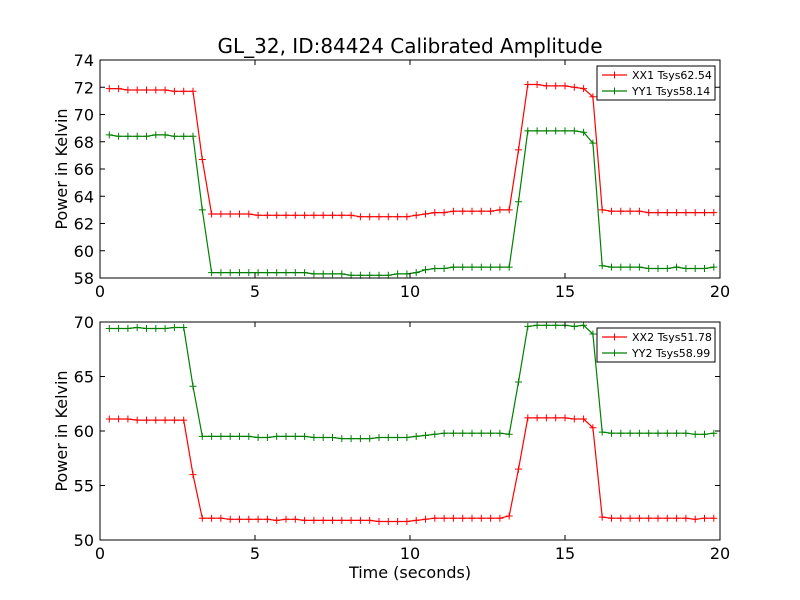 This screenshot has width=800, height=600. Describe the element at coordinates (84, 486) in the screenshot. I see `y-tick-label: 55` at that location.